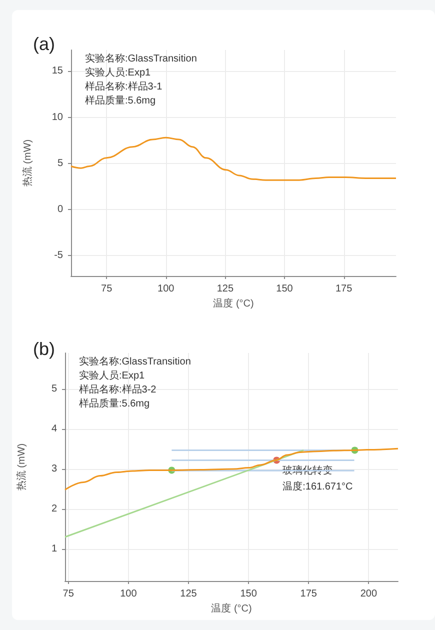 This screenshot has width=435, height=630. Describe the element at coordinates (317, 486) in the screenshot. I see `annotation: 温度:161.671°C` at that location.